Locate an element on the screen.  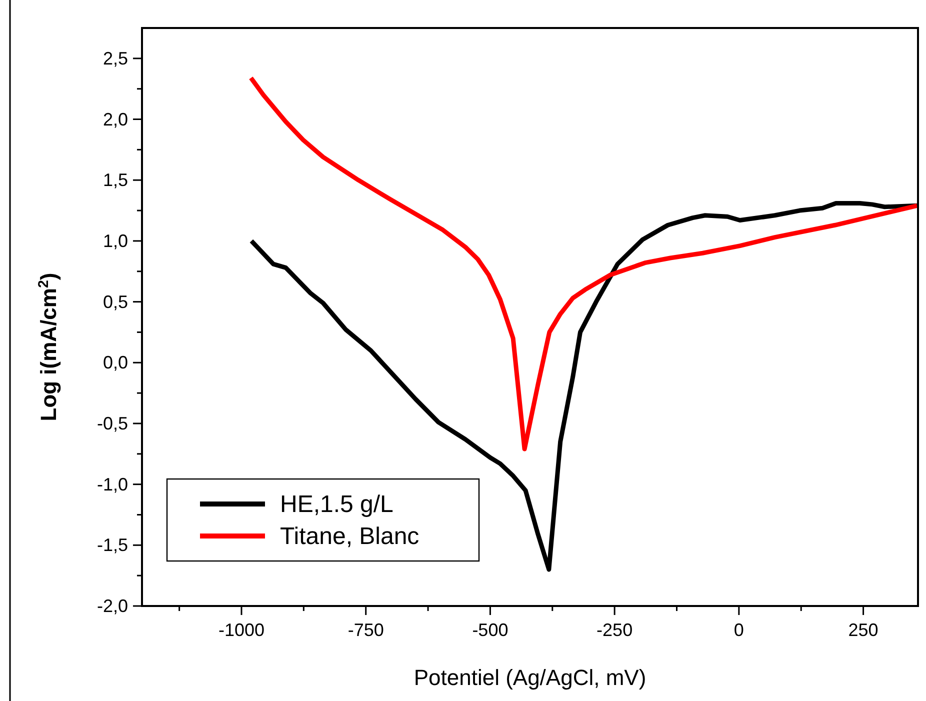
y-tick-label: -1,5 is located at coordinates (112, 545).